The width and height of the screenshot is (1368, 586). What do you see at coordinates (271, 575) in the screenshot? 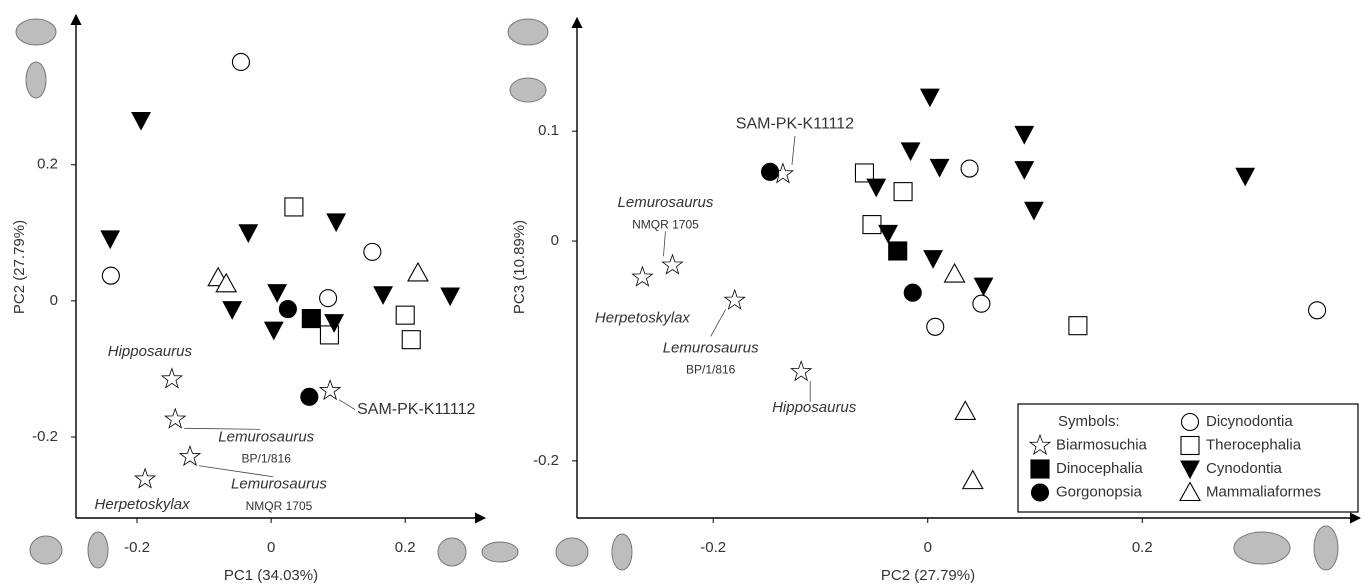
I see `x-axis-label: PC1 (34.03%)` at bounding box center [271, 575].